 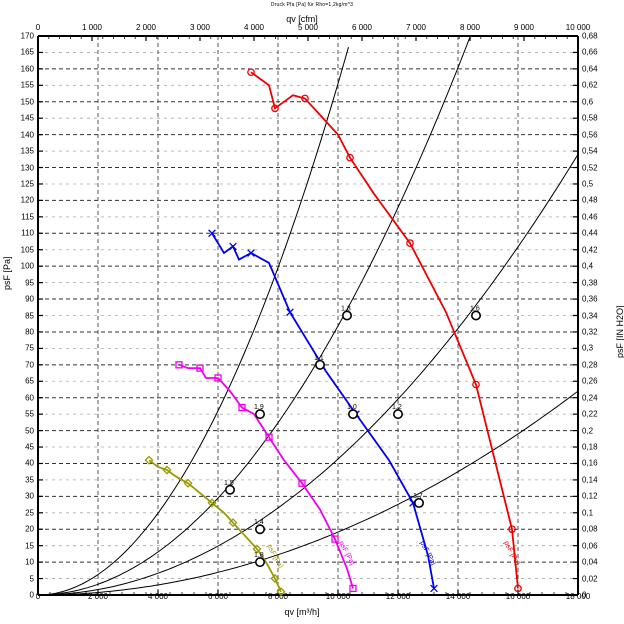 I want to click on tick-right-11: 0,22, so click(x=590, y=414).